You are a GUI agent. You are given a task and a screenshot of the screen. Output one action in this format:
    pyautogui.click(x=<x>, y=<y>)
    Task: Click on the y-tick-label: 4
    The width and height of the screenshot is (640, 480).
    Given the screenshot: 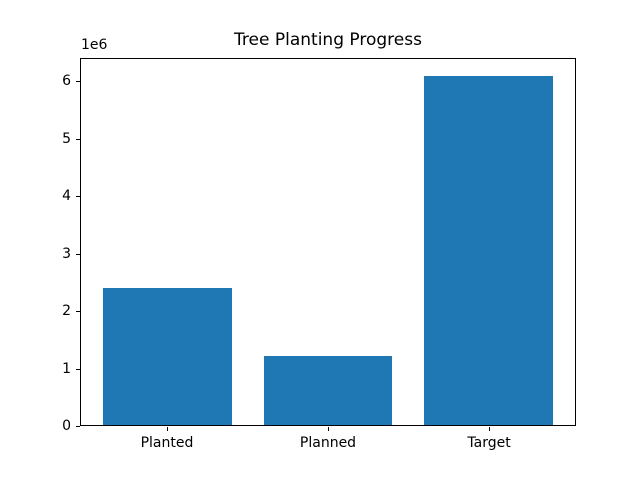 What is the action you would take?
    pyautogui.click(x=66, y=196)
    